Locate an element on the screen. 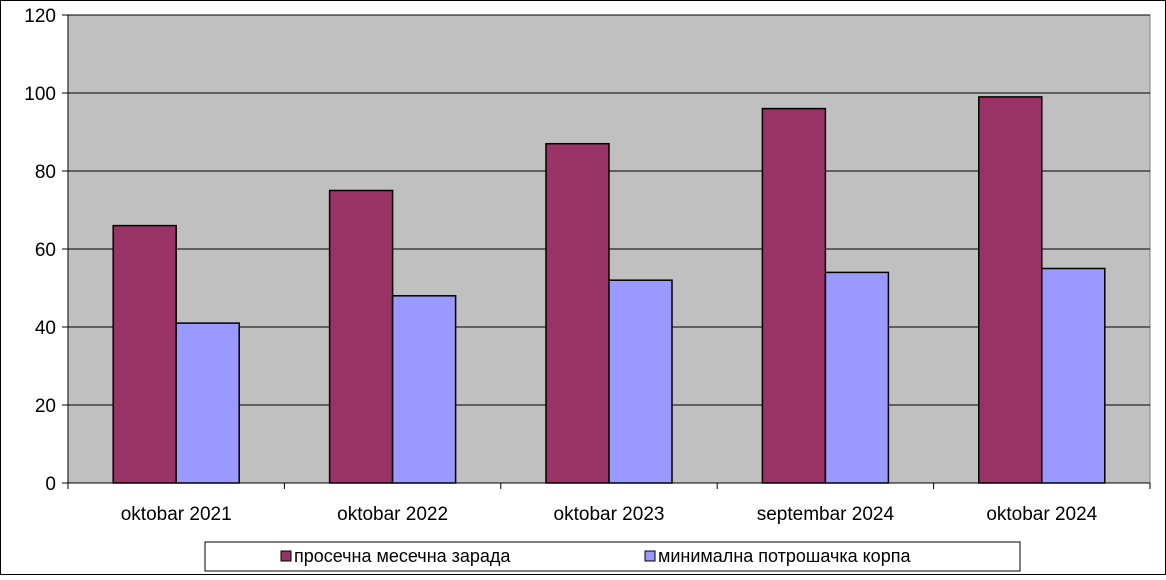  x-category-label: septembar 2024 is located at coordinates (826, 514).